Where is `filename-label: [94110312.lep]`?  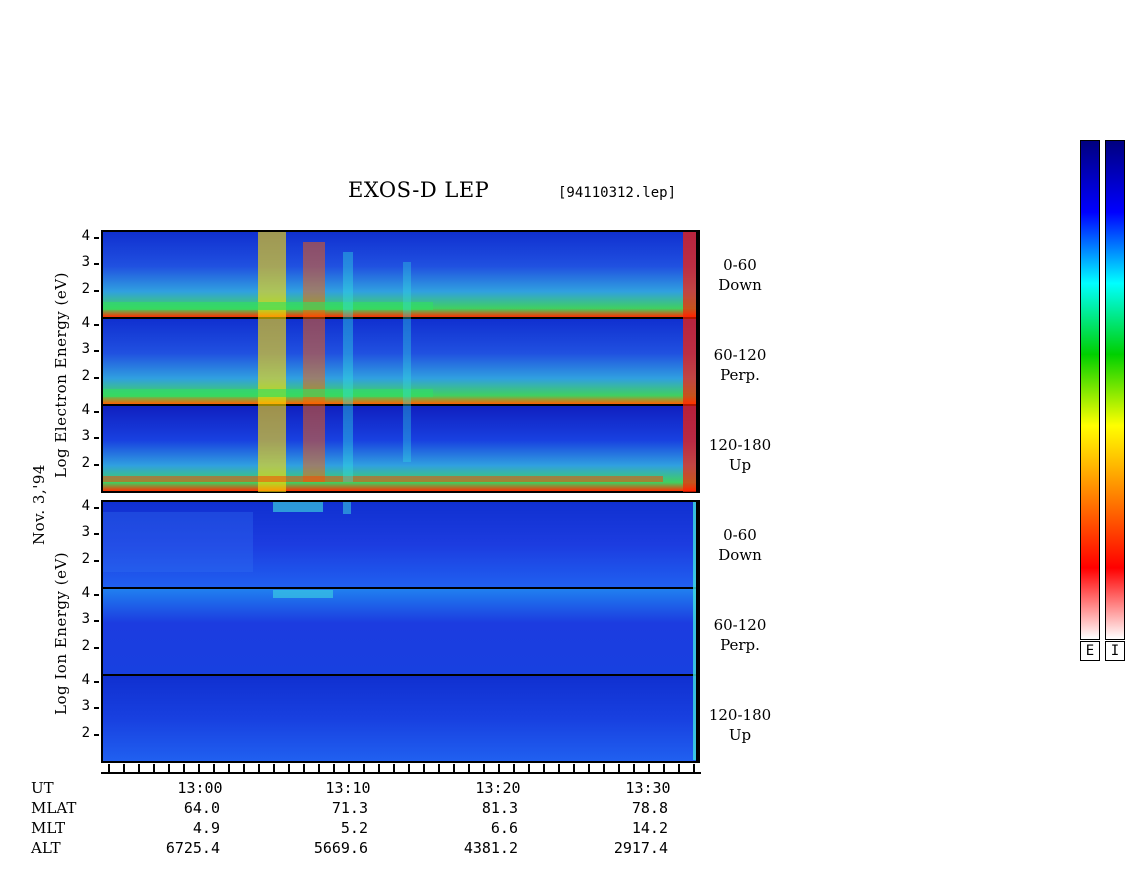 filename-label: [94110312.lep] is located at coordinates (617, 193).